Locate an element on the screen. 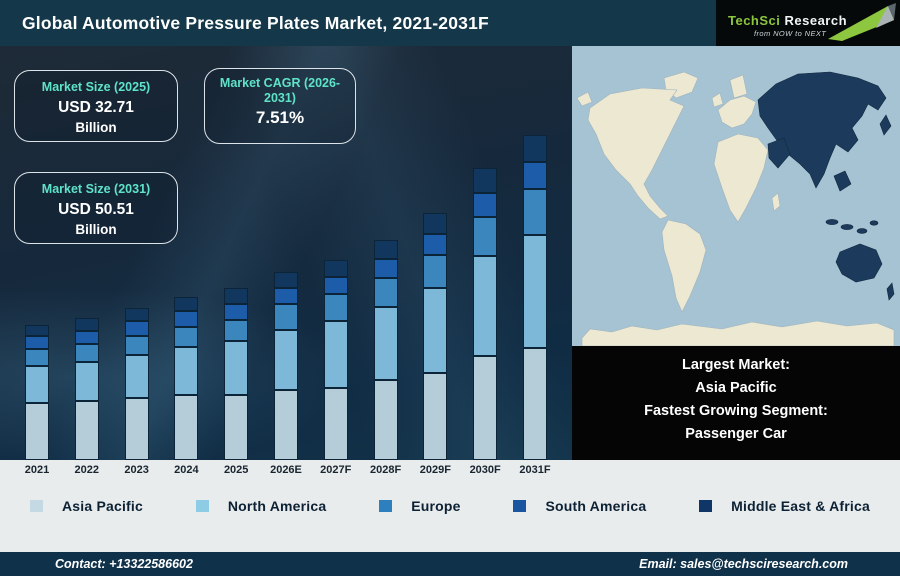  x-label-2029f: 2029F is located at coordinates (435, 470).